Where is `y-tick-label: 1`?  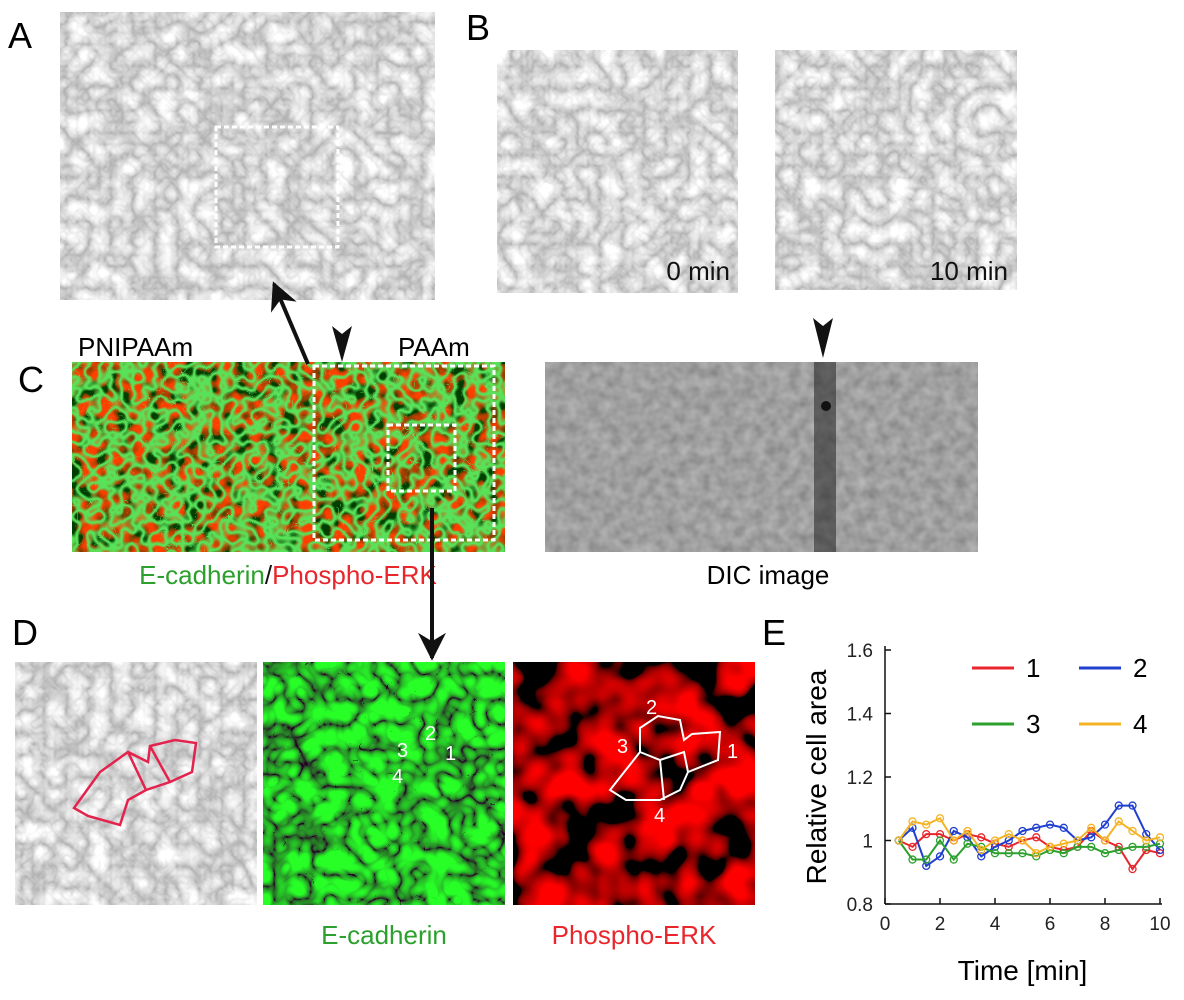
y-tick-label: 1 is located at coordinates (867, 842).